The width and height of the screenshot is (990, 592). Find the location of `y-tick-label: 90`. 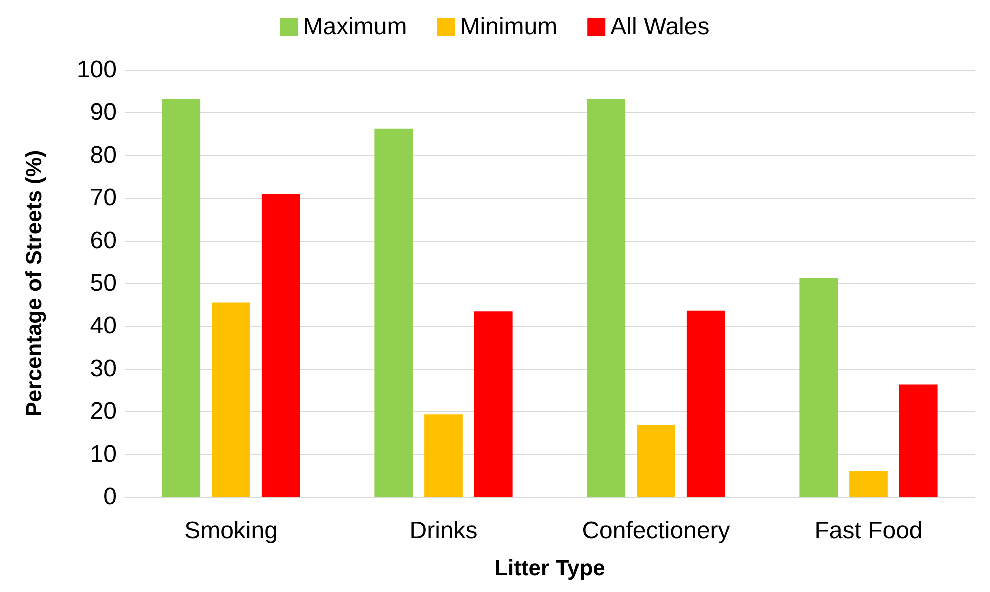

y-tick-label: 90 is located at coordinates (103, 112).